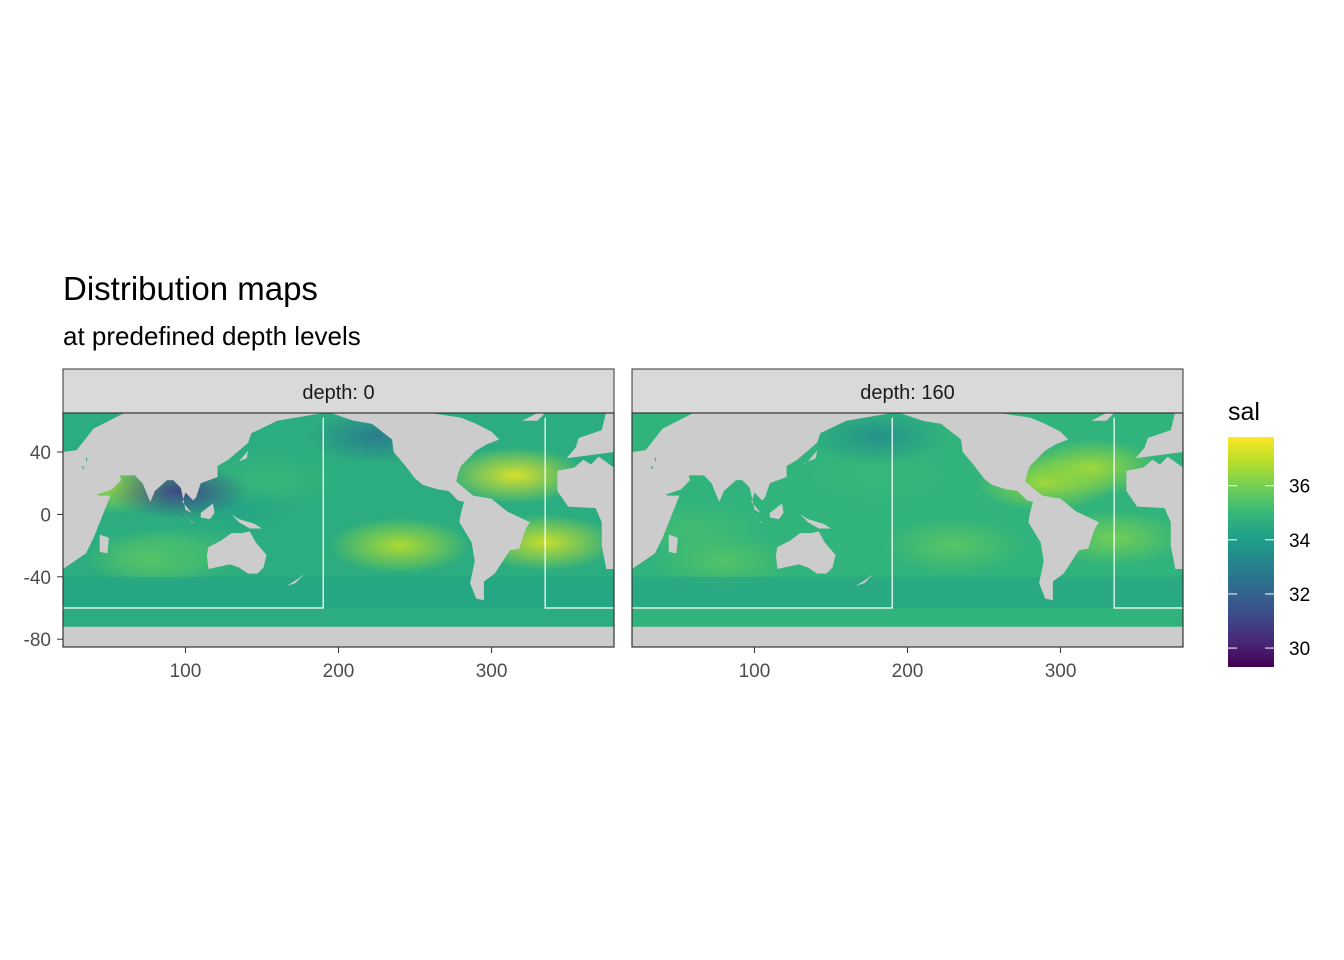 Image resolution: width=1344 pixels, height=960 pixels. Describe the element at coordinates (1299, 487) in the screenshot. I see `colorbar-label: 36` at that location.